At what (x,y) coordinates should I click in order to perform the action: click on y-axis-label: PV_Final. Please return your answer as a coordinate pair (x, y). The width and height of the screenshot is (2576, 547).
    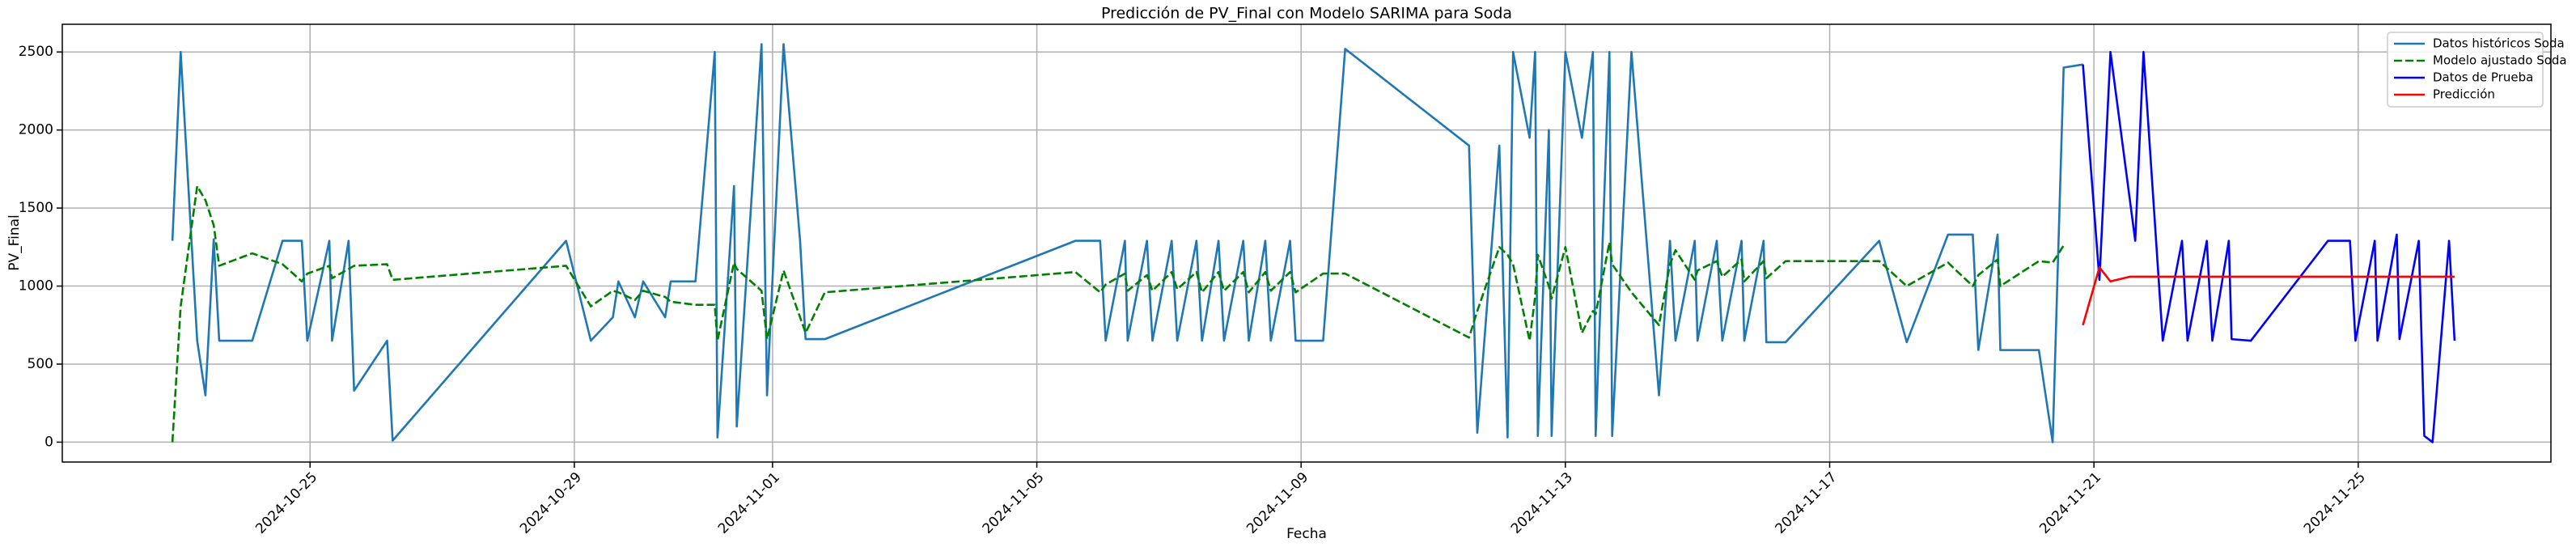
    Looking at the image, I should click on (14, 242).